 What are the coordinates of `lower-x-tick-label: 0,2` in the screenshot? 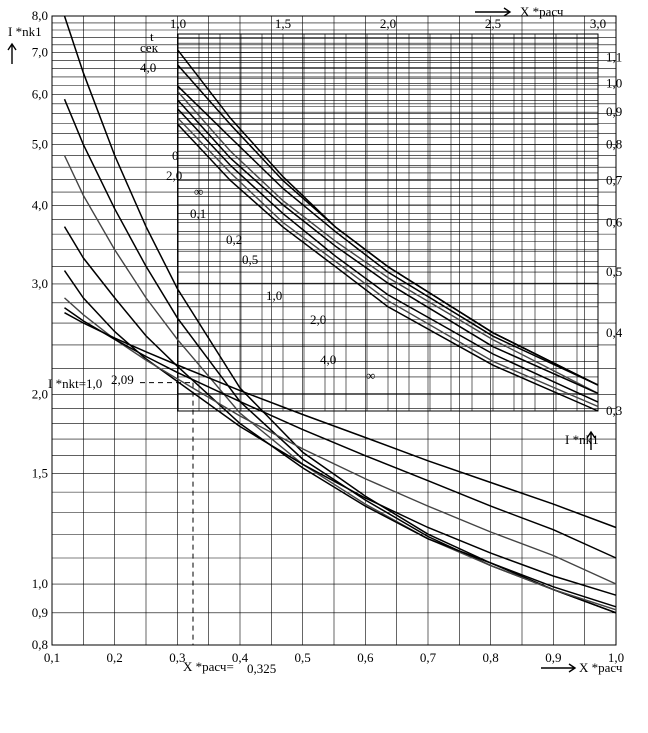 It's located at (115, 657).